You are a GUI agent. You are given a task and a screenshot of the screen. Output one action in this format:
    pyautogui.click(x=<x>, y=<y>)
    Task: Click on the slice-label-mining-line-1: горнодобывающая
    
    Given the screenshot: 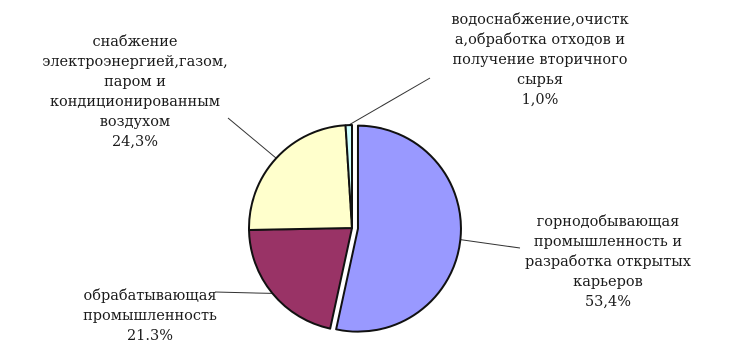 What is the action you would take?
    pyautogui.click(x=608, y=222)
    